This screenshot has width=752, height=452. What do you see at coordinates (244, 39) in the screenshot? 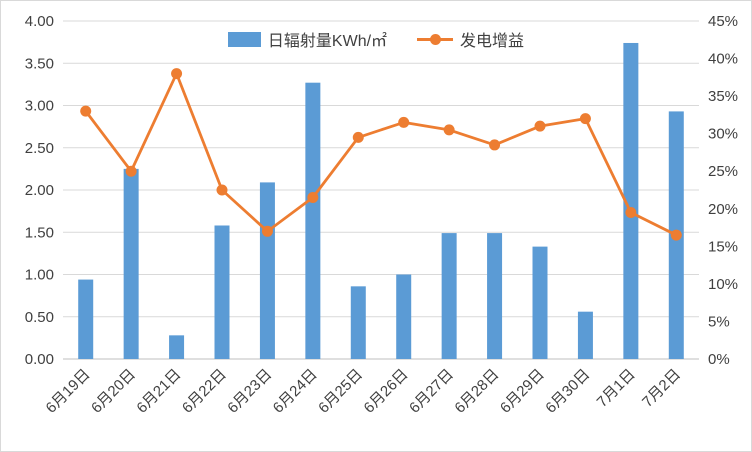
I see `bar-series-swatch` at bounding box center [244, 39].